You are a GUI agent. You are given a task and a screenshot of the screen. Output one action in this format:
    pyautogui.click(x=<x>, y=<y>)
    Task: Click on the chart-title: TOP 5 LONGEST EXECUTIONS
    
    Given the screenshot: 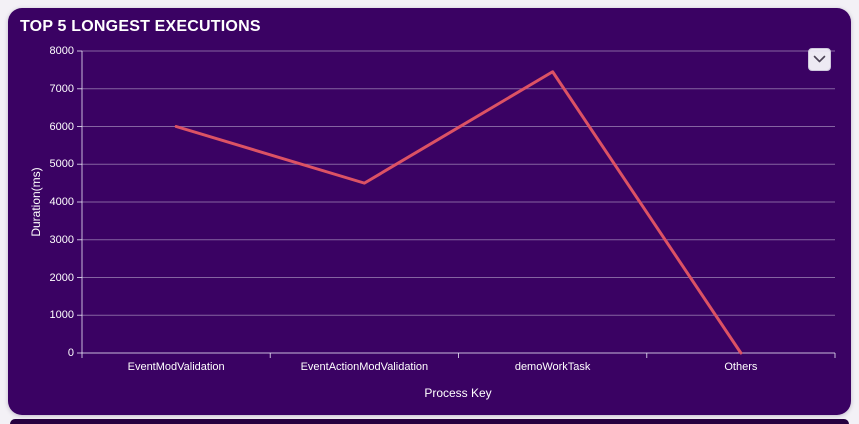 What is the action you would take?
    pyautogui.click(x=140, y=26)
    